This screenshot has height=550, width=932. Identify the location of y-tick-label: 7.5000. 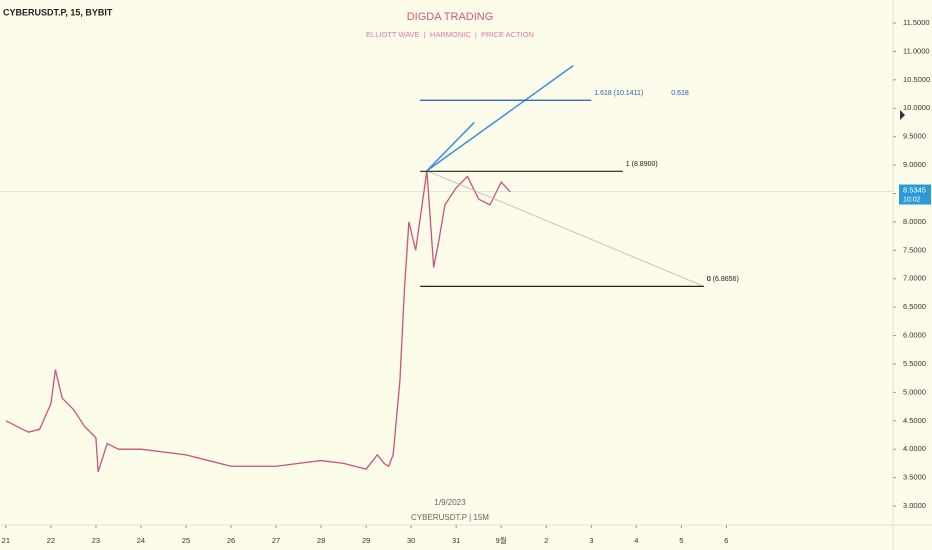
(914, 249).